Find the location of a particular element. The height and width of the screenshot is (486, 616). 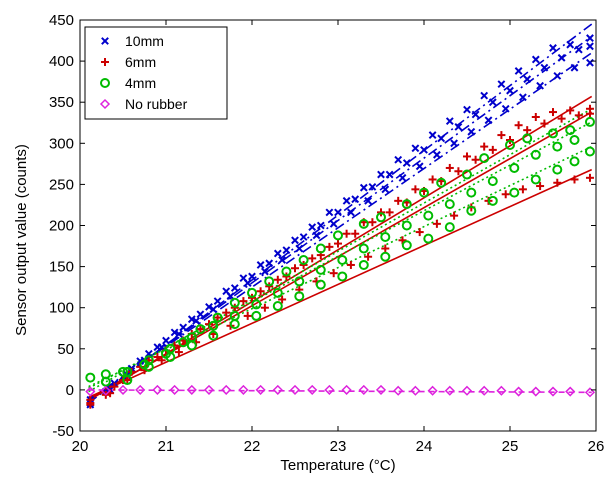

x-tick-label-2: 22 is located at coordinates (252, 446).